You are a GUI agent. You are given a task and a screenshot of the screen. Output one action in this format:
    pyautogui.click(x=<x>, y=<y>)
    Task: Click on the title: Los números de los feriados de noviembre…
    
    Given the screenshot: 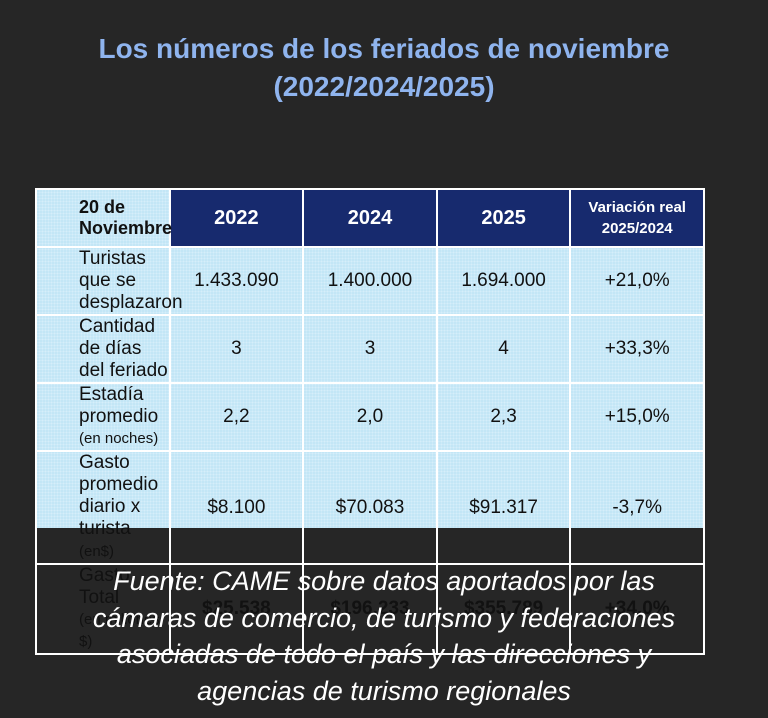 What is the action you would take?
    pyautogui.click(x=384, y=68)
    